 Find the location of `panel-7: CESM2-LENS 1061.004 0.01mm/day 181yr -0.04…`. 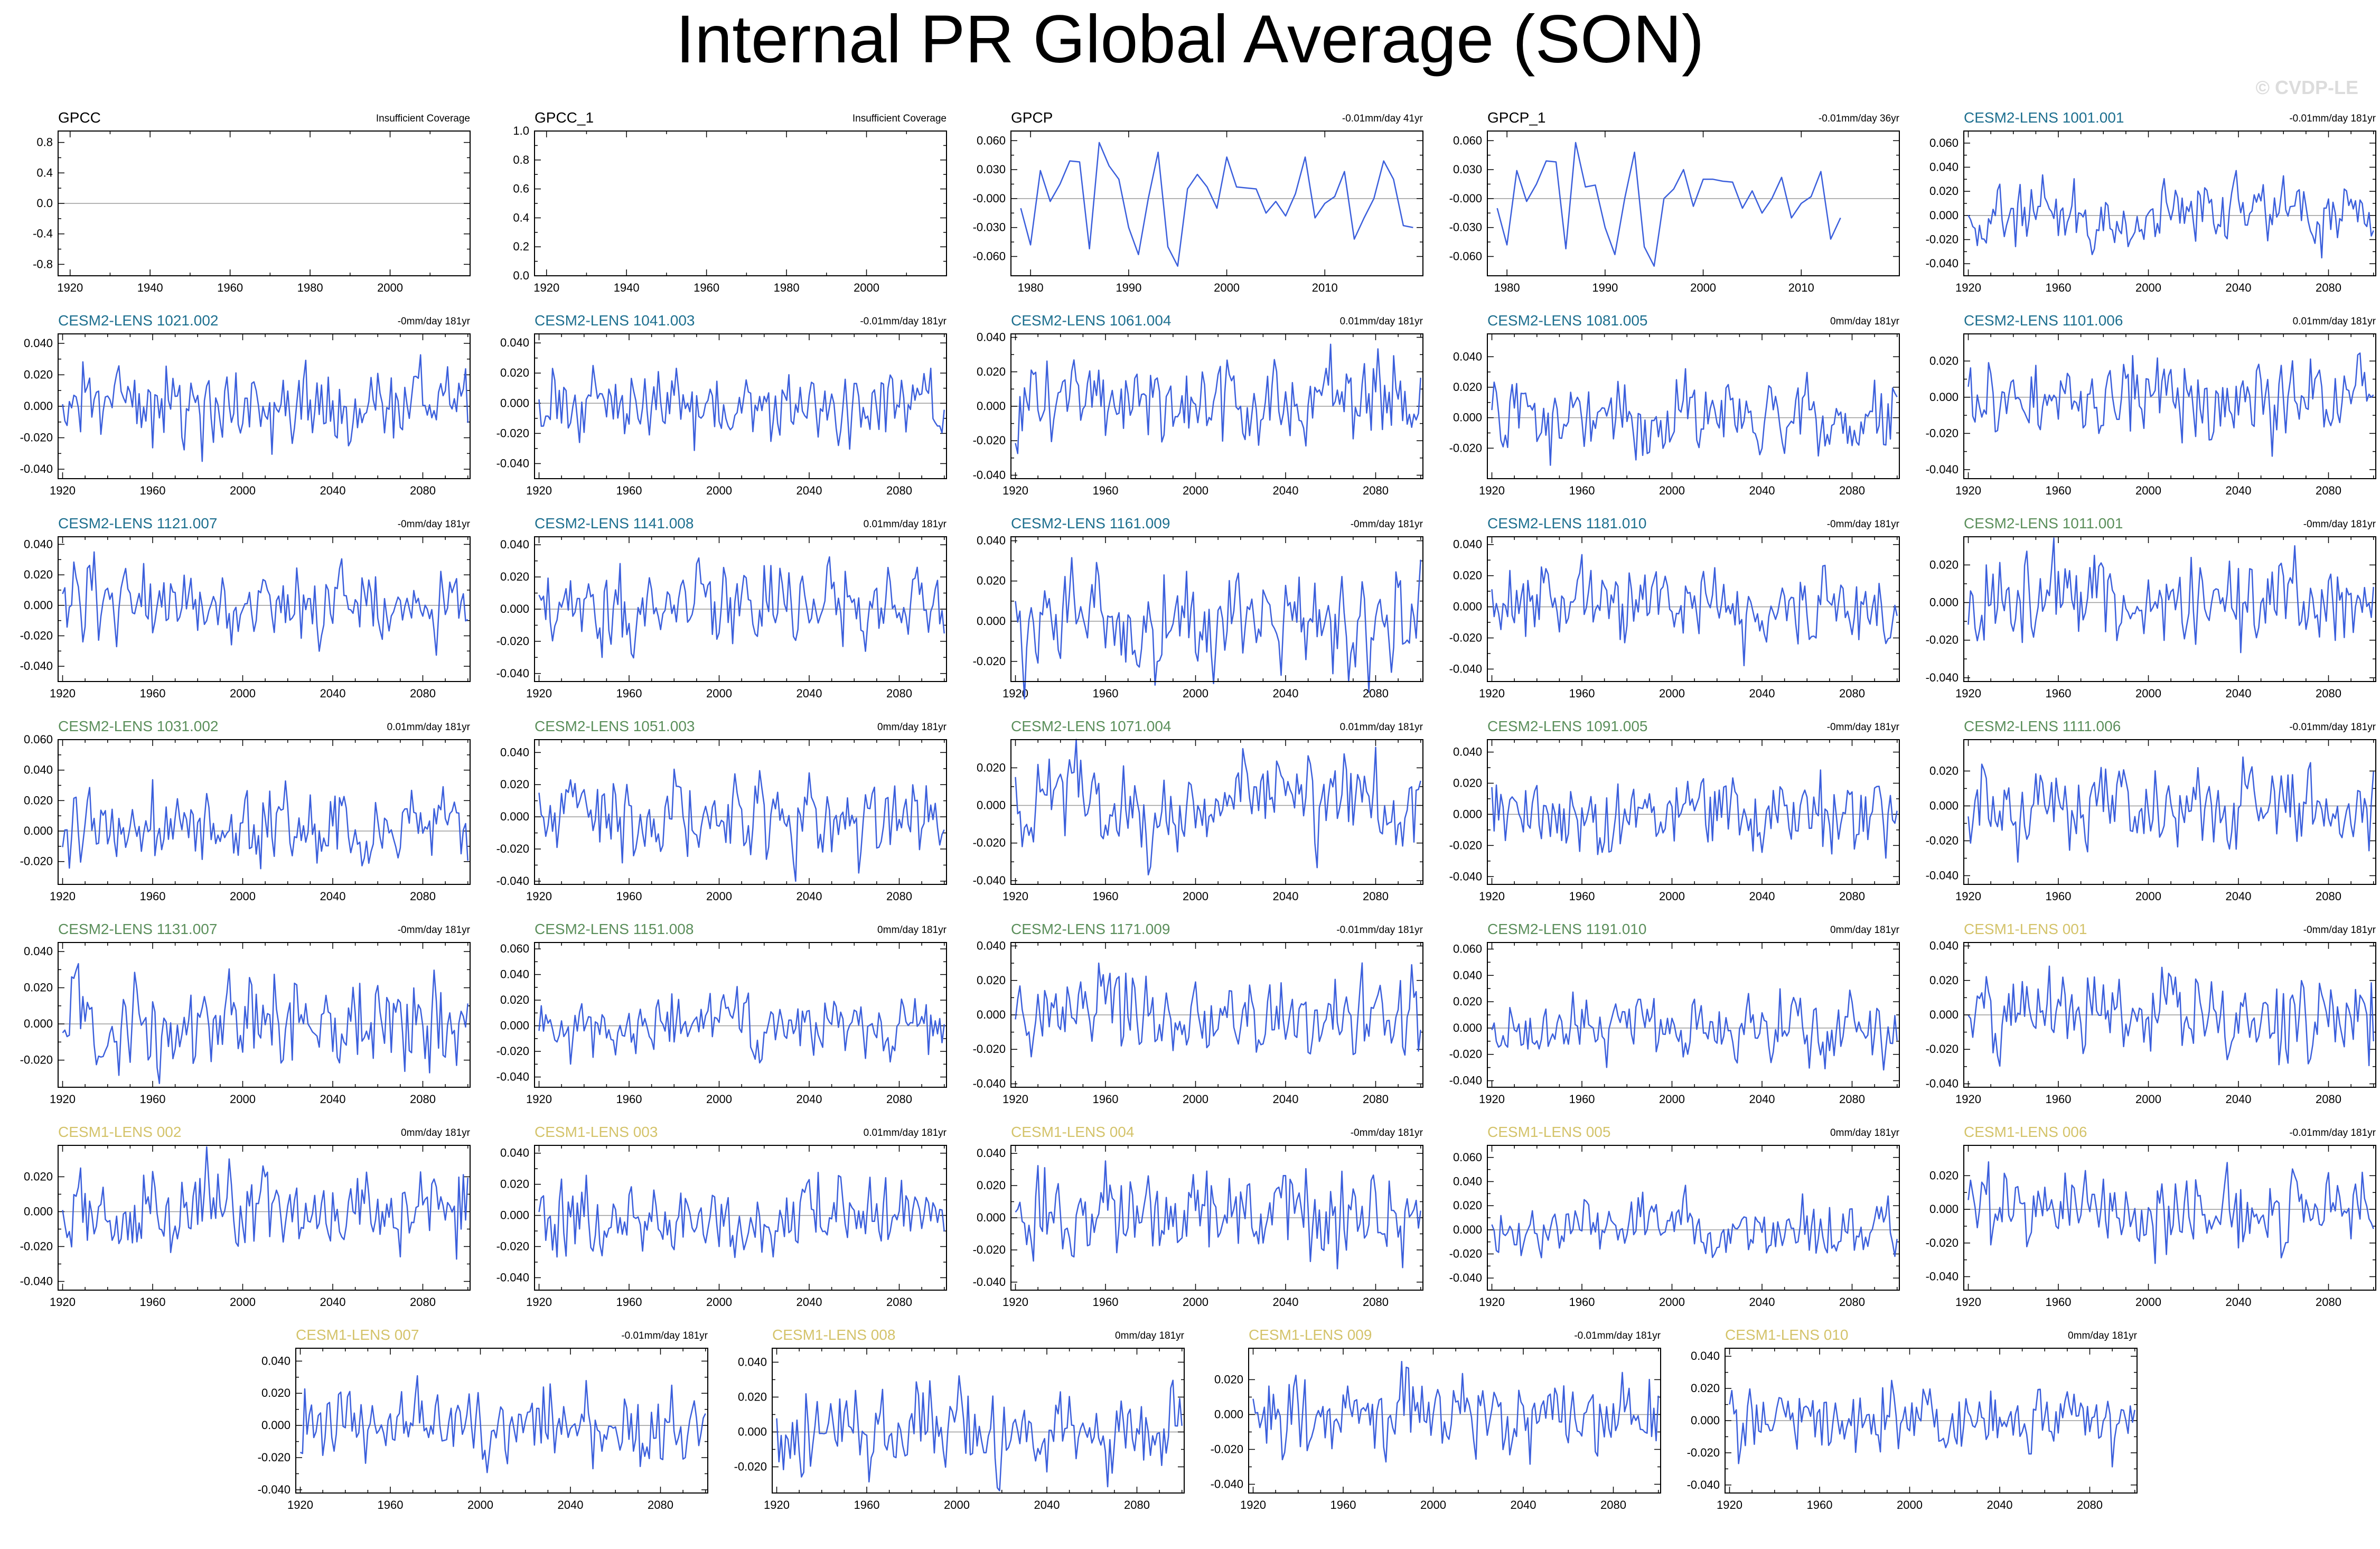

panel-7: CESM2-LENS 1061.004 0.01mm/day 181yr -0.04… is located at coordinates (1198, 405).